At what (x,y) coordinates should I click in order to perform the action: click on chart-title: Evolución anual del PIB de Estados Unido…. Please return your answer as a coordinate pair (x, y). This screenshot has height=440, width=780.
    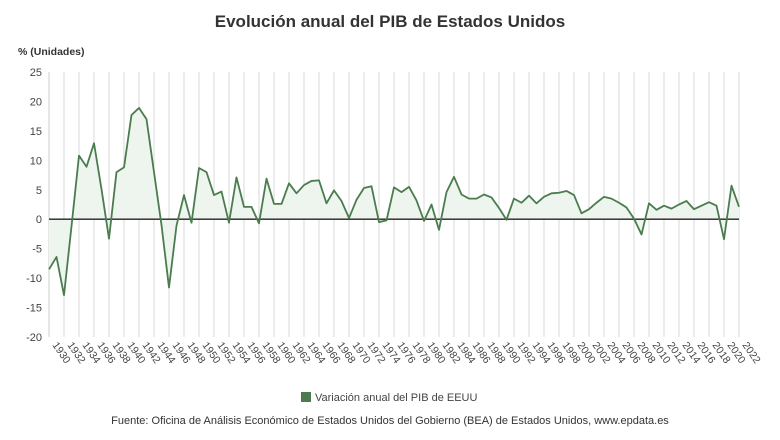
    Looking at the image, I should click on (390, 21).